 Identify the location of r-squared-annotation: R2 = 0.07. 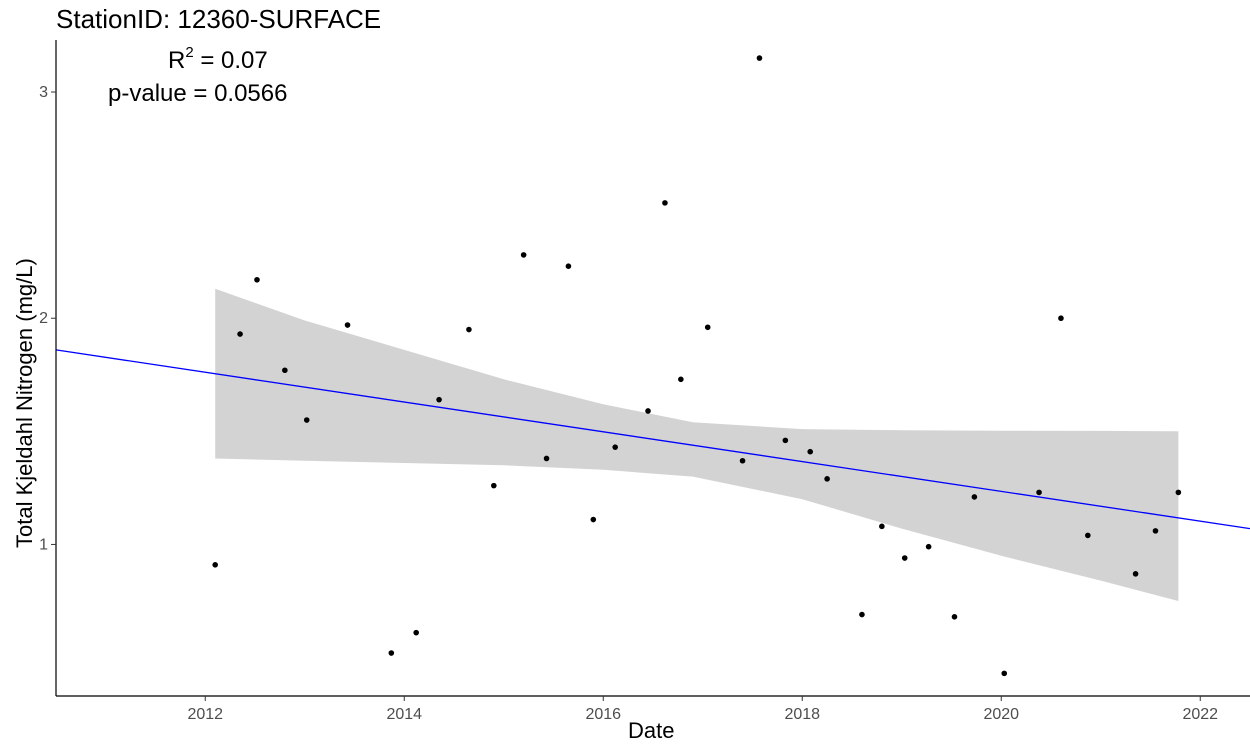
(218, 59).